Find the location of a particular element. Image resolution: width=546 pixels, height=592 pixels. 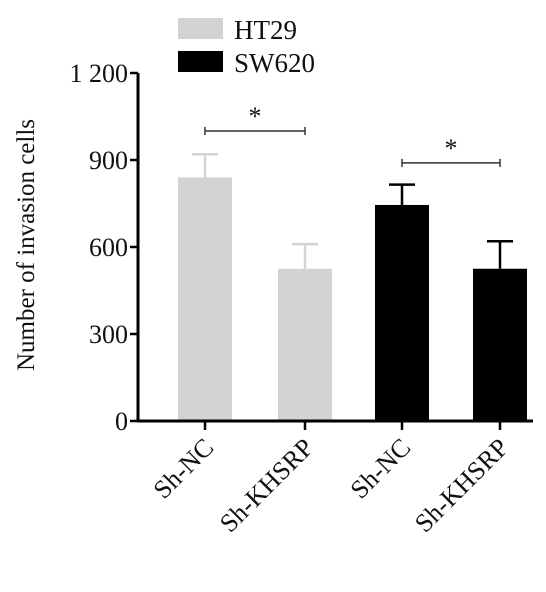

y-axis-label: Number of invasion cells is located at coordinates (26, 245).